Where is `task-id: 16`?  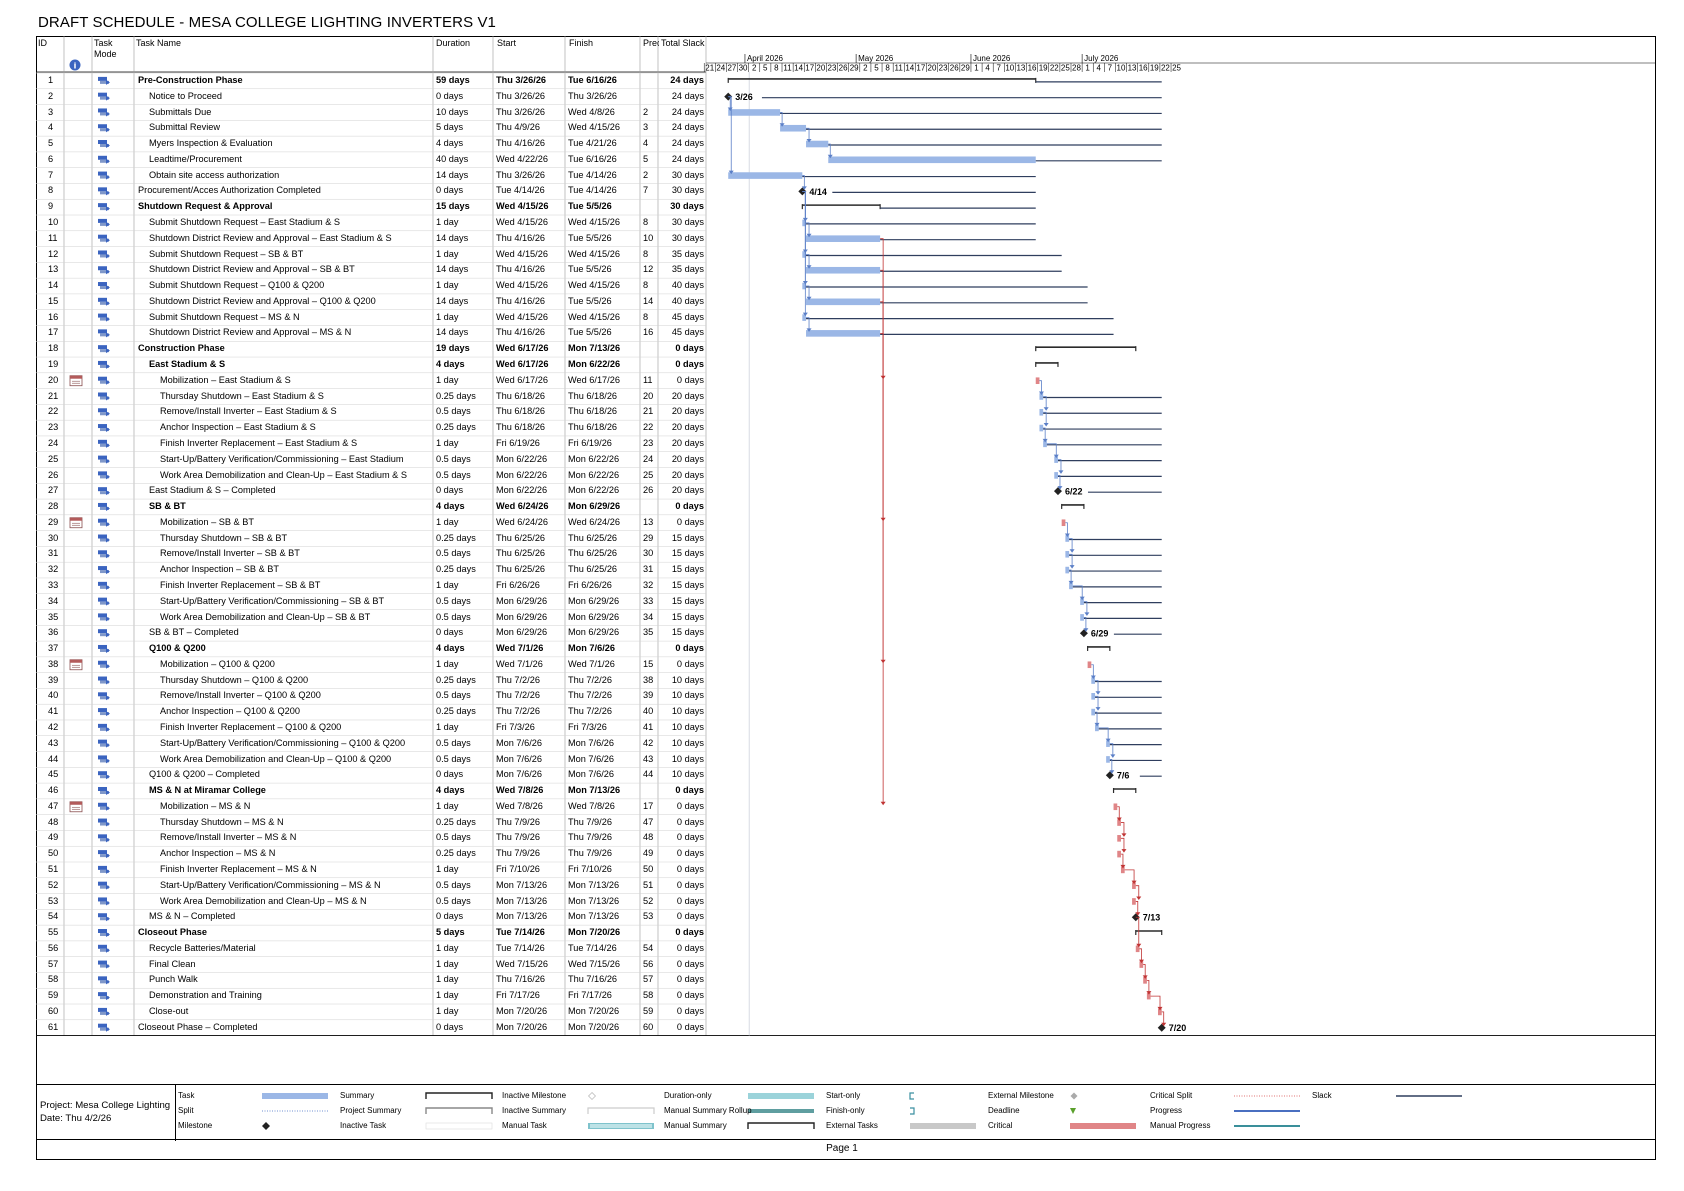 task-id: 16 is located at coordinates (53, 316).